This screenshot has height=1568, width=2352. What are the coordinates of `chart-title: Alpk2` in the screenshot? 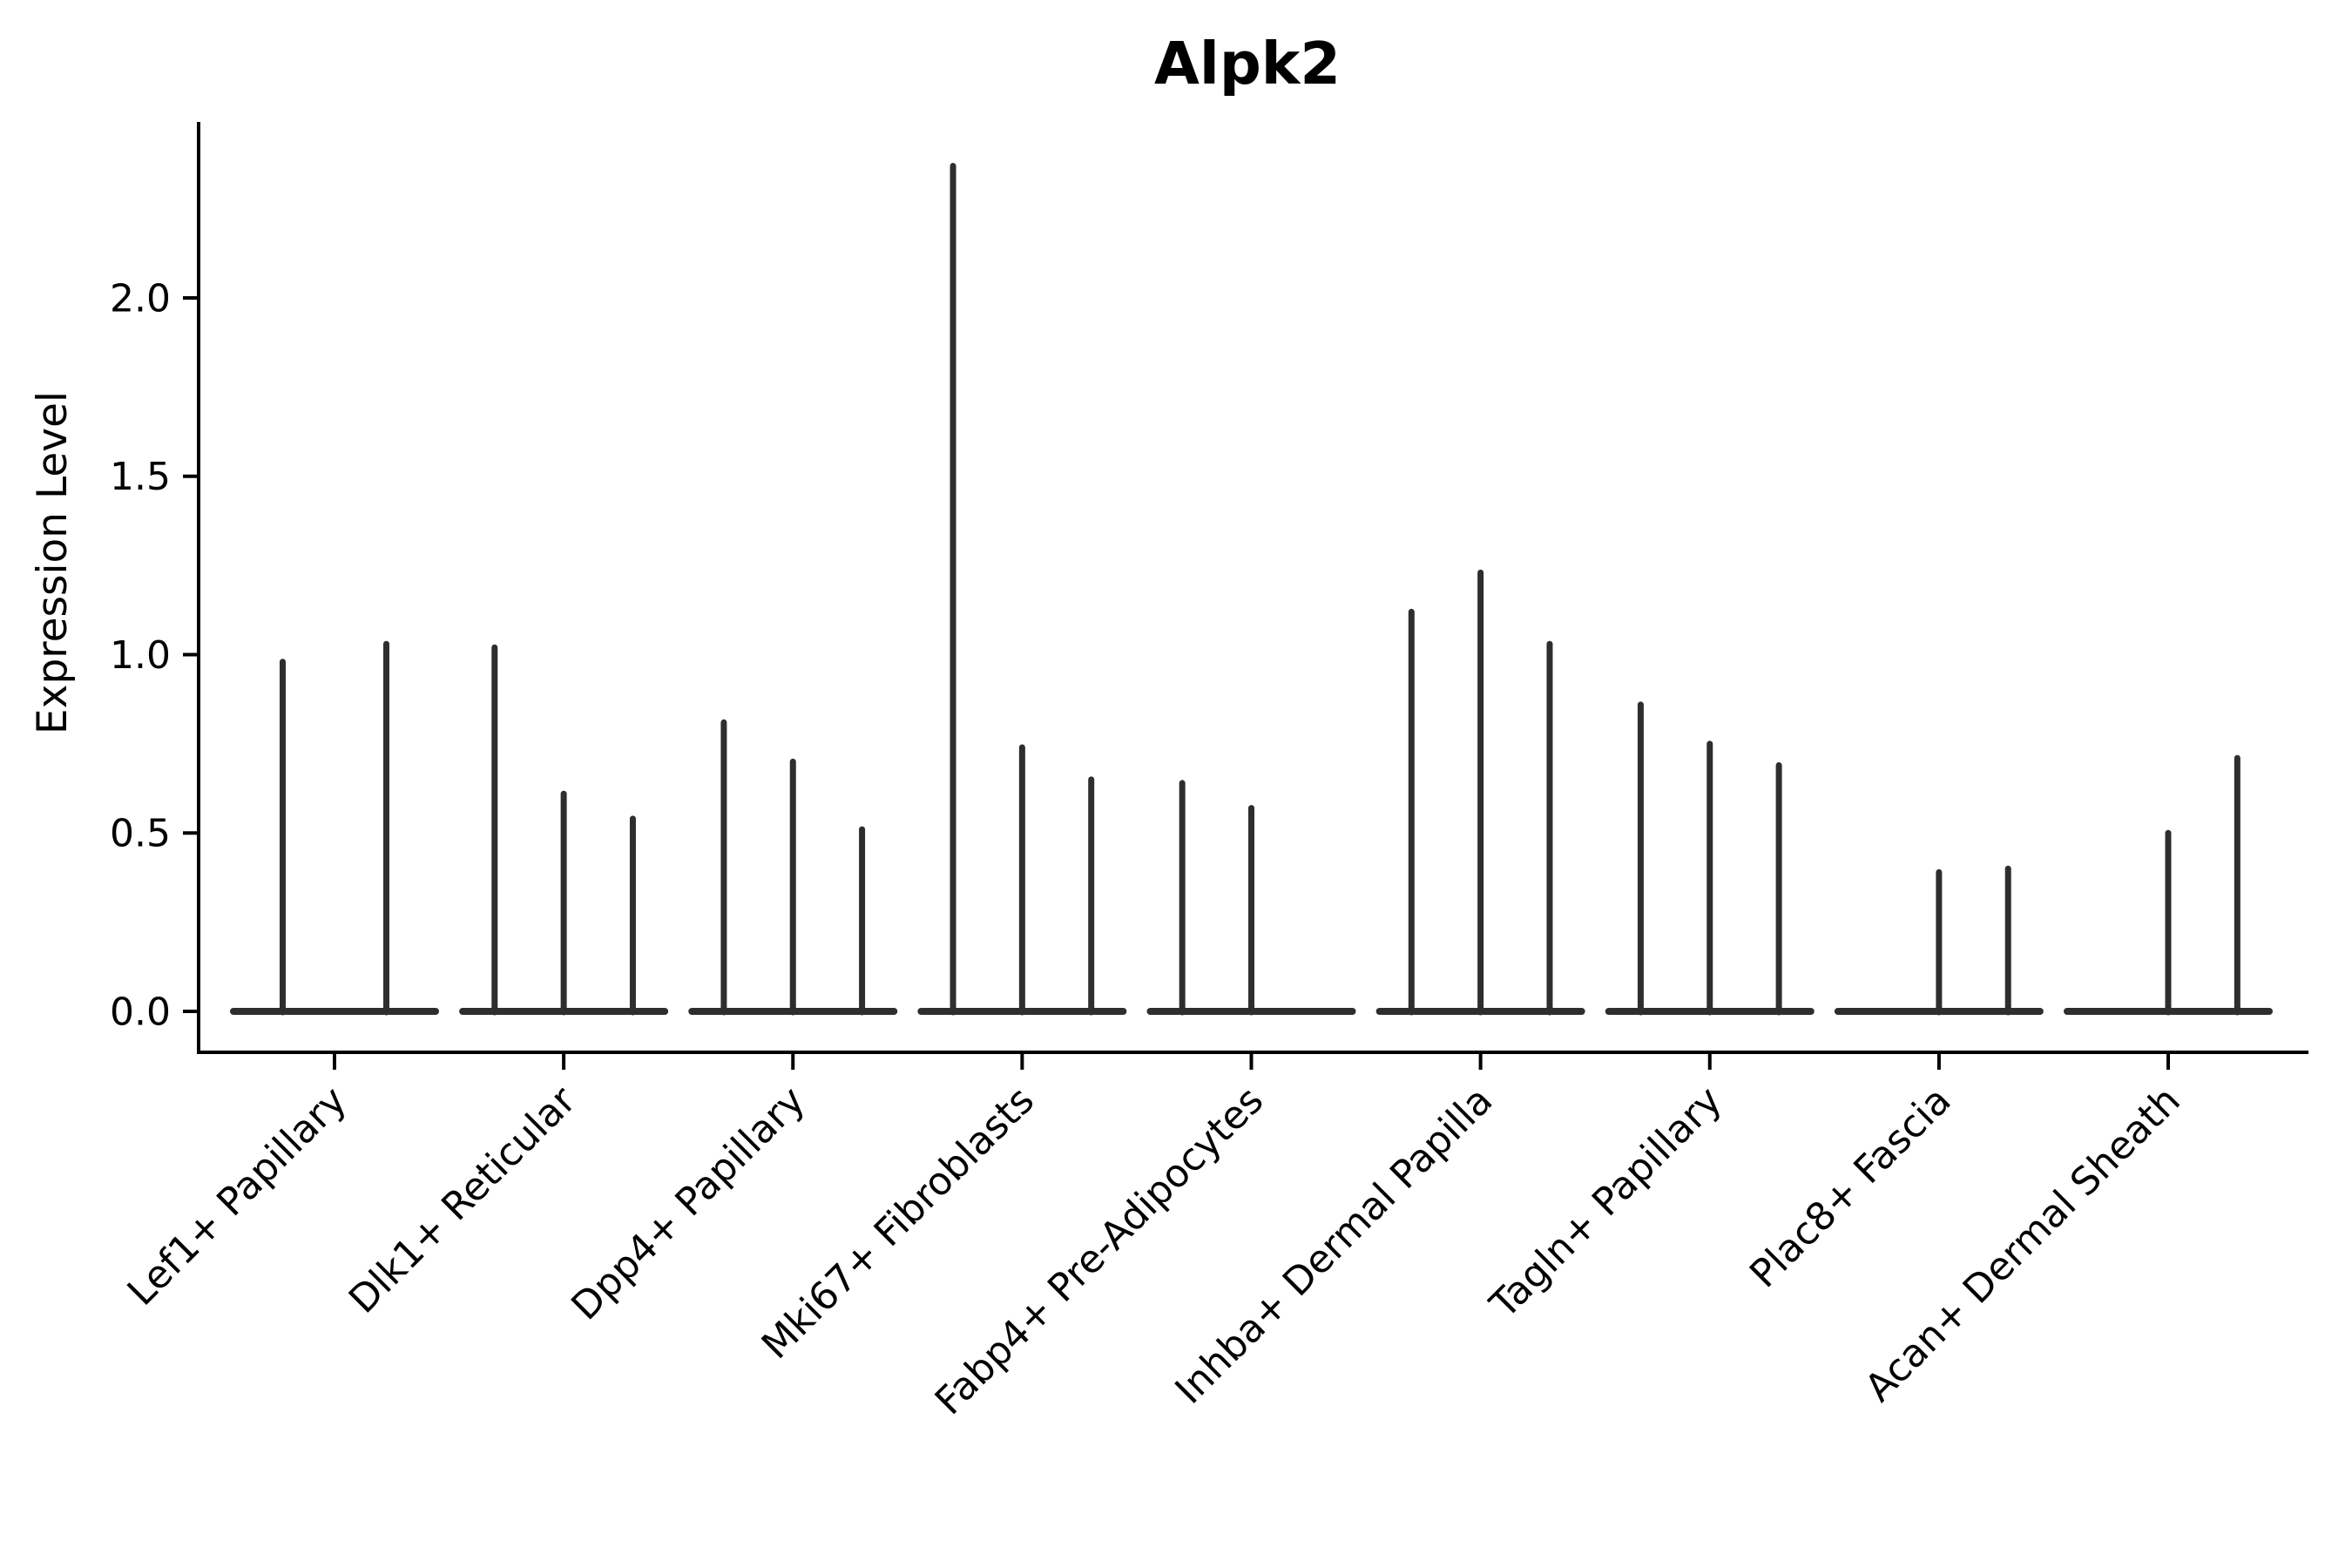 It's located at (1247, 64).